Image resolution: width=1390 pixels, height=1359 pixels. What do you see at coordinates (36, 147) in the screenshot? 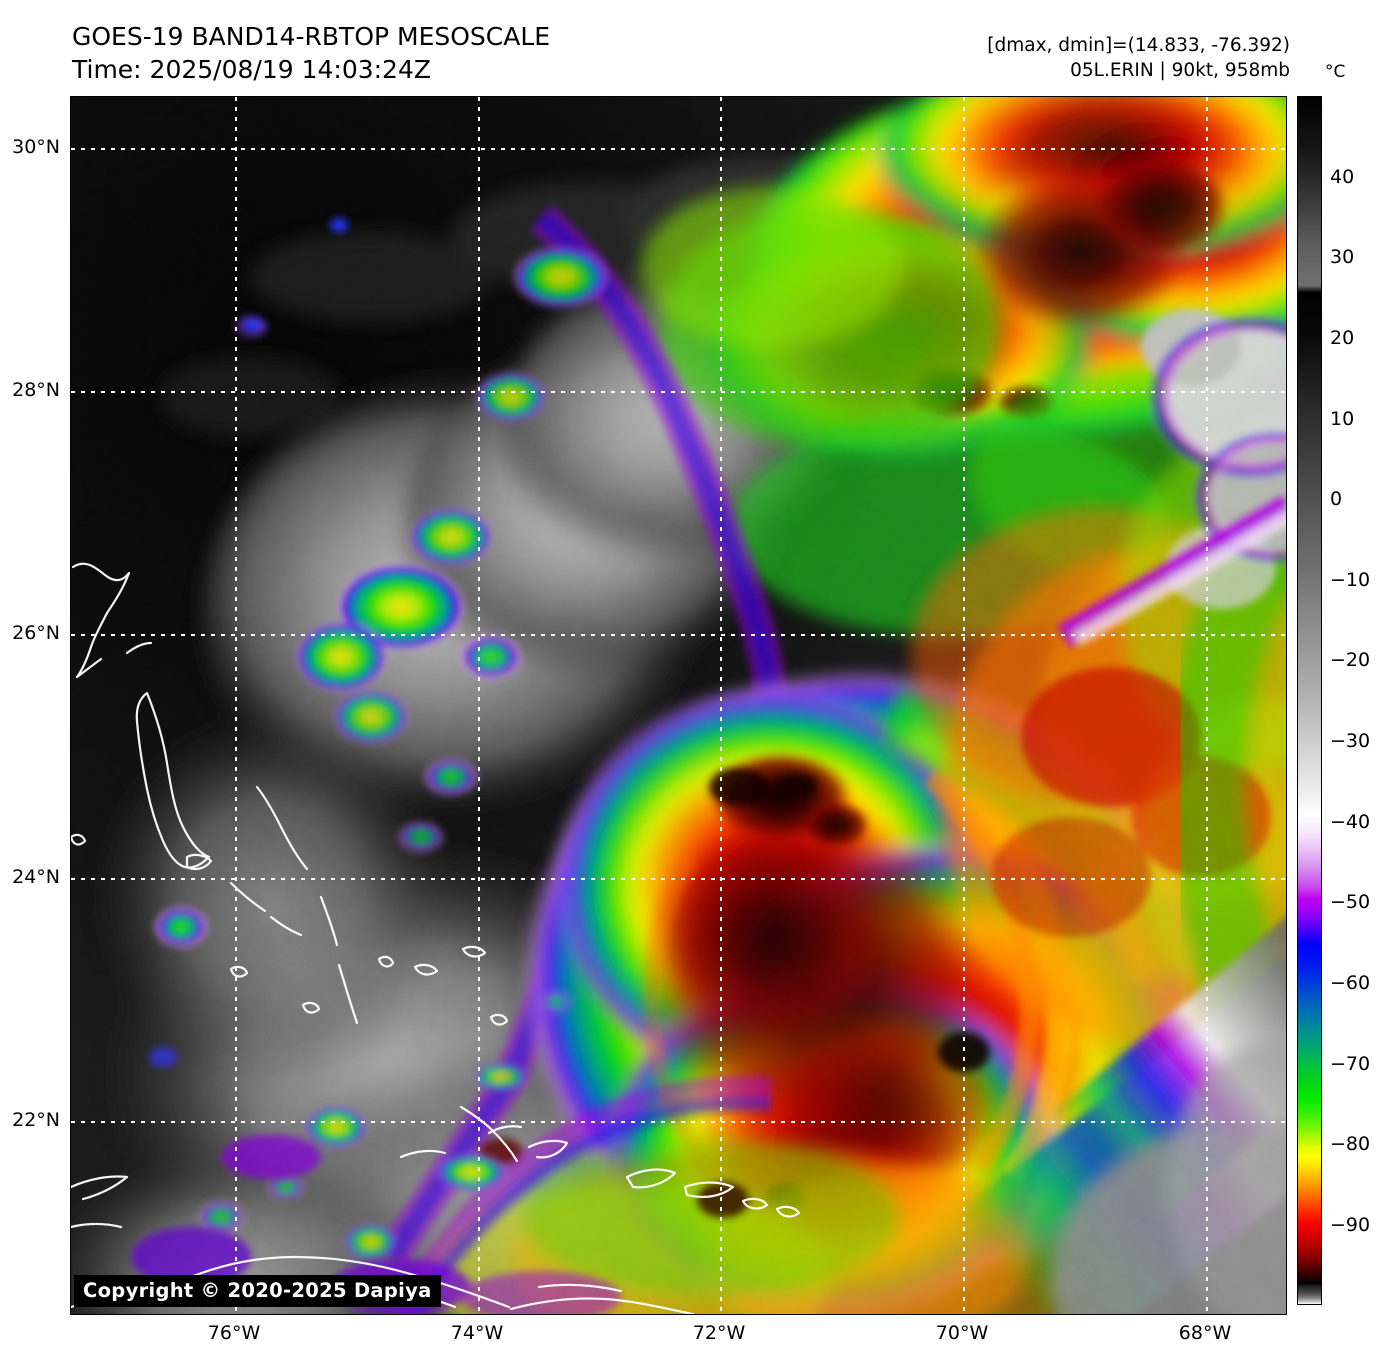
I see `ytick-label-30n: 30°N` at bounding box center [36, 147].